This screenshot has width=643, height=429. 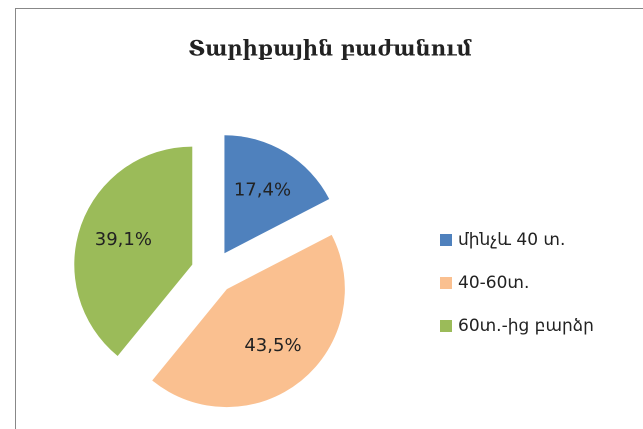 I want to click on data-label: 43,5%, so click(x=272, y=345).